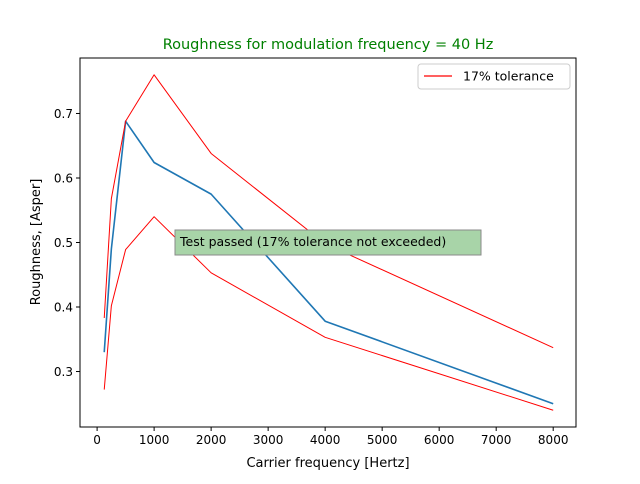  What do you see at coordinates (154, 440) in the screenshot?
I see `x-tick-label: 1000` at bounding box center [154, 440].